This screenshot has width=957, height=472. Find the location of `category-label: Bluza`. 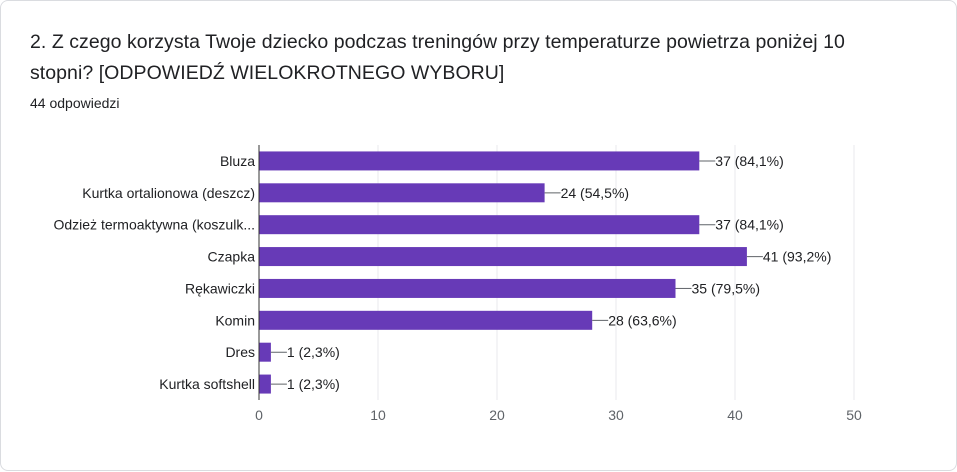

category-label: Bluza is located at coordinates (237, 161).